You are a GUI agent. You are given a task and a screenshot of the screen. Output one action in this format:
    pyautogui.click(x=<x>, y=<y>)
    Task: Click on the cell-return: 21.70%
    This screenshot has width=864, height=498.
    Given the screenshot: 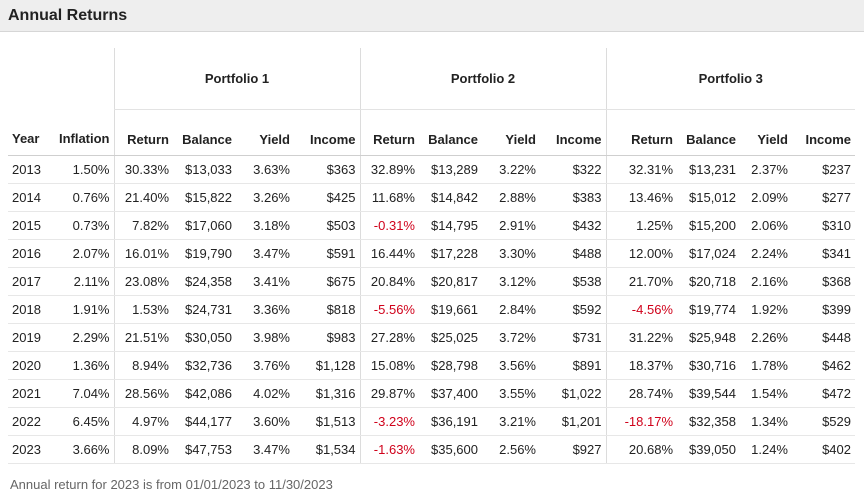 What is the action you would take?
    pyautogui.click(x=641, y=281)
    